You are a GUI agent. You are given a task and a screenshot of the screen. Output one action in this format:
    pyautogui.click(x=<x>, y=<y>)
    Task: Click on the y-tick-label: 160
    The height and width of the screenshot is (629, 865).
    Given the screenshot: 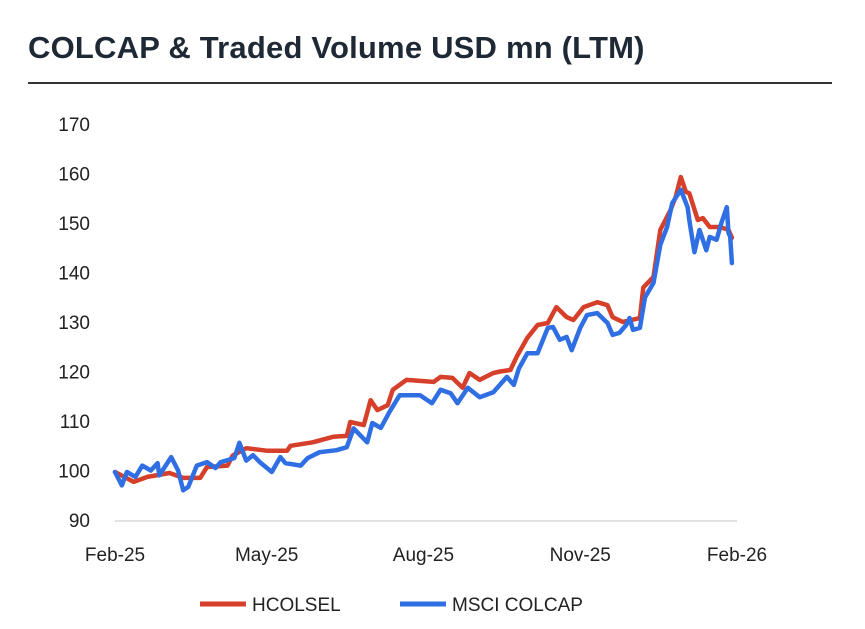 What is the action you would take?
    pyautogui.click(x=74, y=175)
    